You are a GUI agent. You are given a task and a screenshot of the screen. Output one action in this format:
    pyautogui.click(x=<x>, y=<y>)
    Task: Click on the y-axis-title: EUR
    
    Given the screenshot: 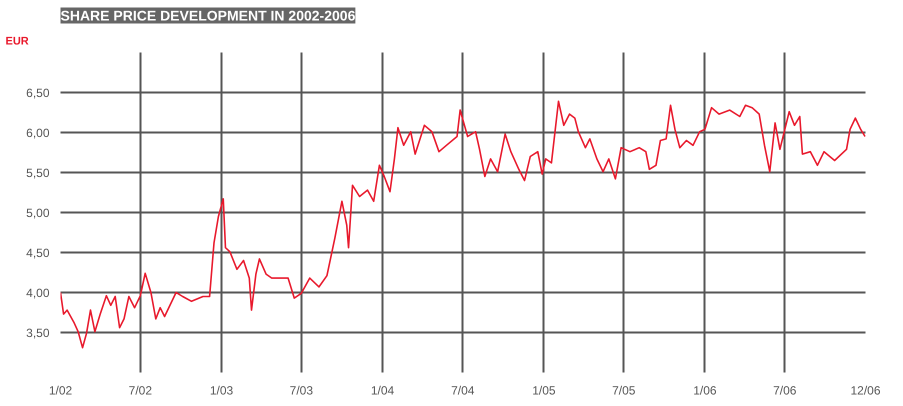 What is the action you would take?
    pyautogui.click(x=17, y=42)
    